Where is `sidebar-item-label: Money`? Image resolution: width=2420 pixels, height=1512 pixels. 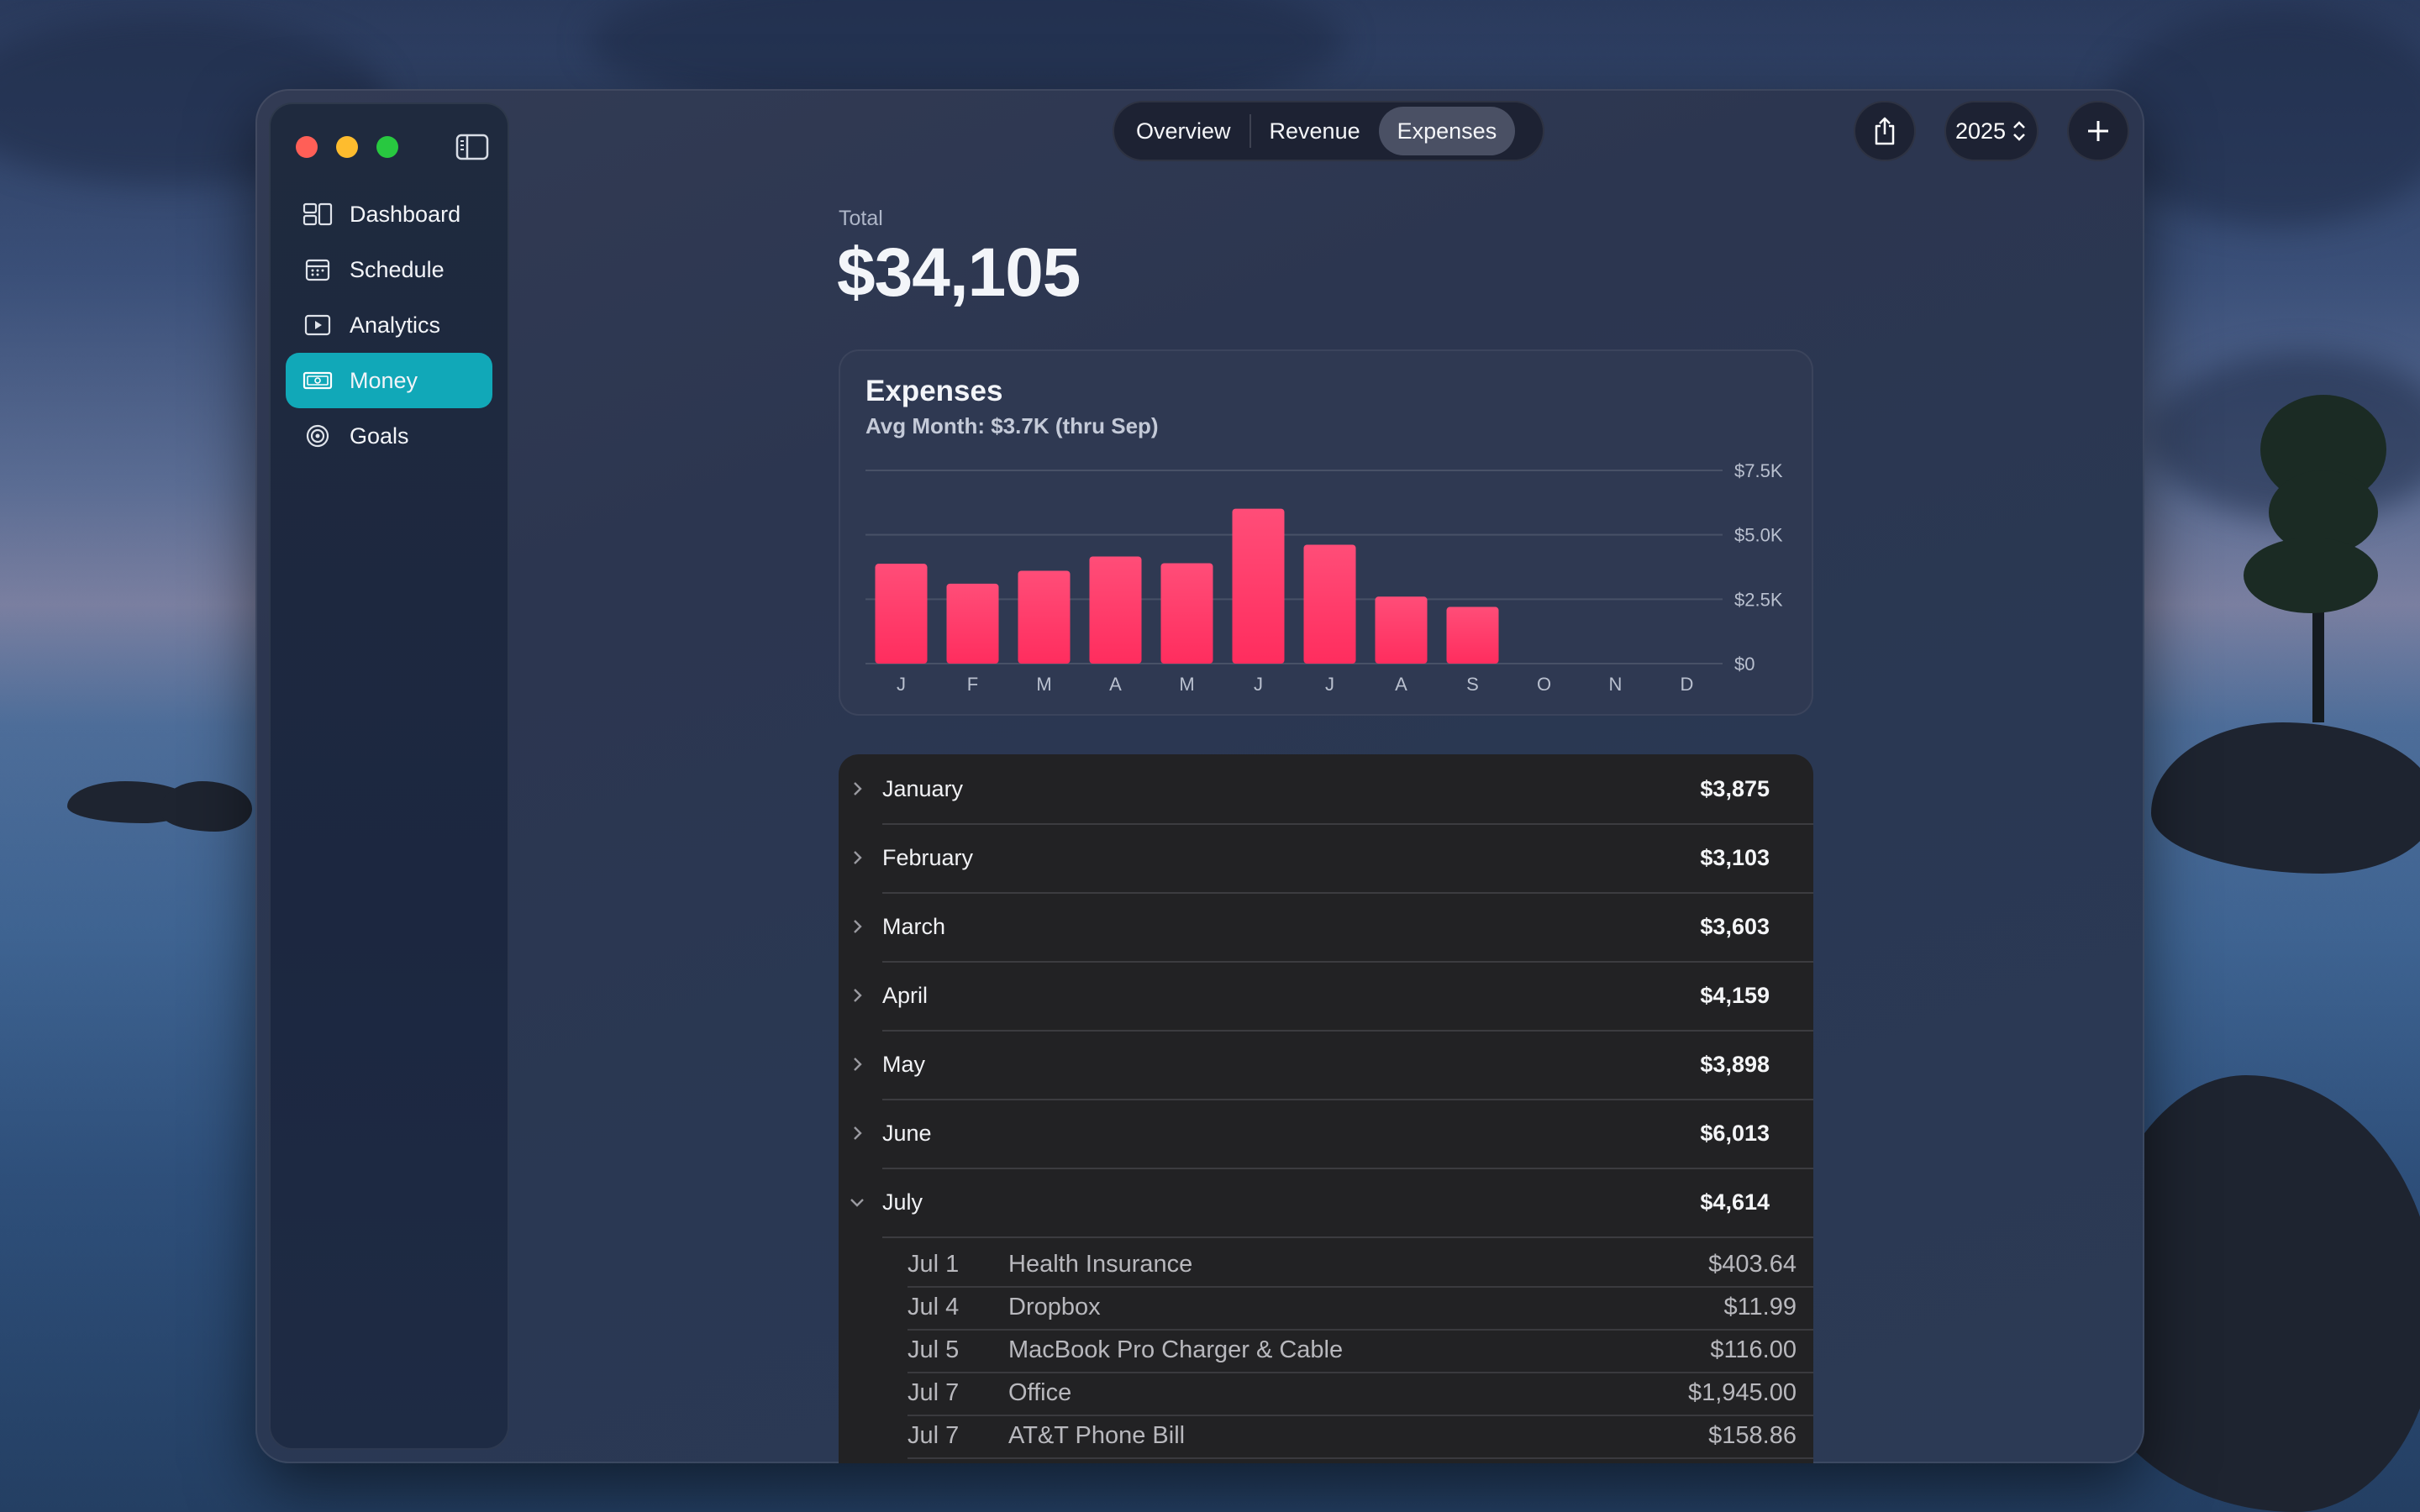
sidebar-item-label: Money is located at coordinates (384, 380).